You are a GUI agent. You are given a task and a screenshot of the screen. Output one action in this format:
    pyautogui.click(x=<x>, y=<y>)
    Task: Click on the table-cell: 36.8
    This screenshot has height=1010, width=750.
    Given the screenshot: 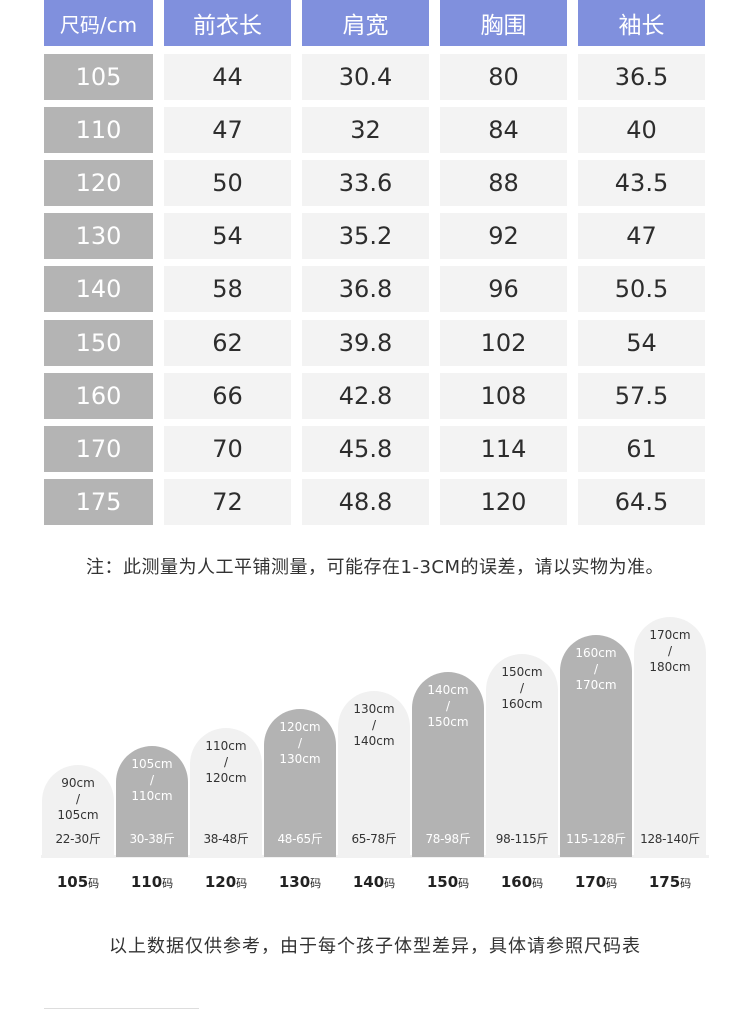 What is the action you would take?
    pyautogui.click(x=365, y=289)
    